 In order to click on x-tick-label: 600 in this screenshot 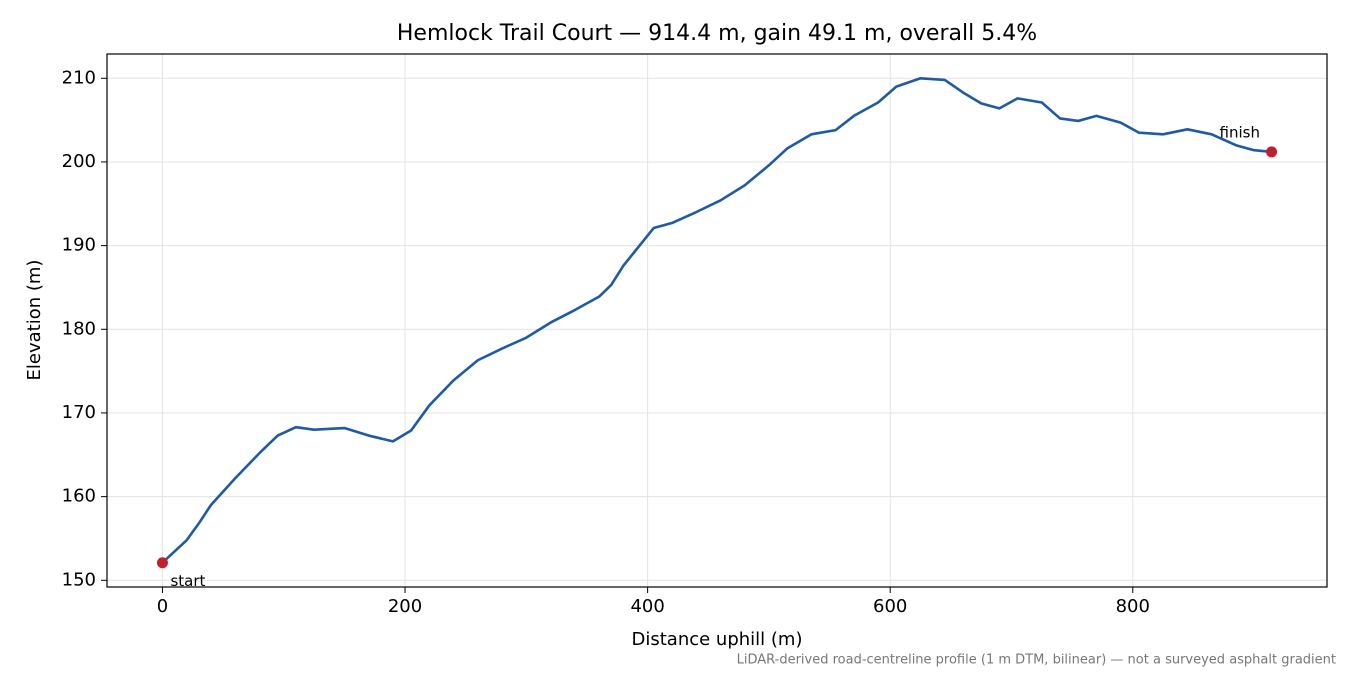, I will do `click(890, 606)`.